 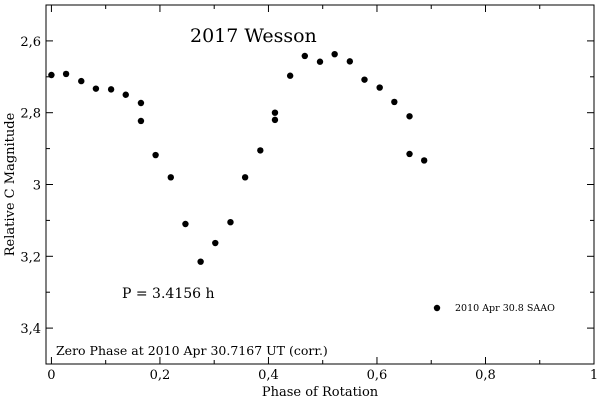 I want to click on x-tick-label: 0, so click(x=51, y=375).